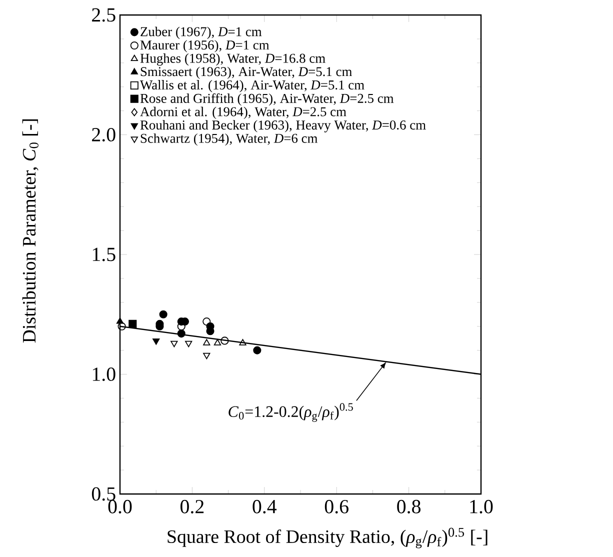  Describe the element at coordinates (104, 494) in the screenshot. I see `y-tick-label: 0.5` at that location.